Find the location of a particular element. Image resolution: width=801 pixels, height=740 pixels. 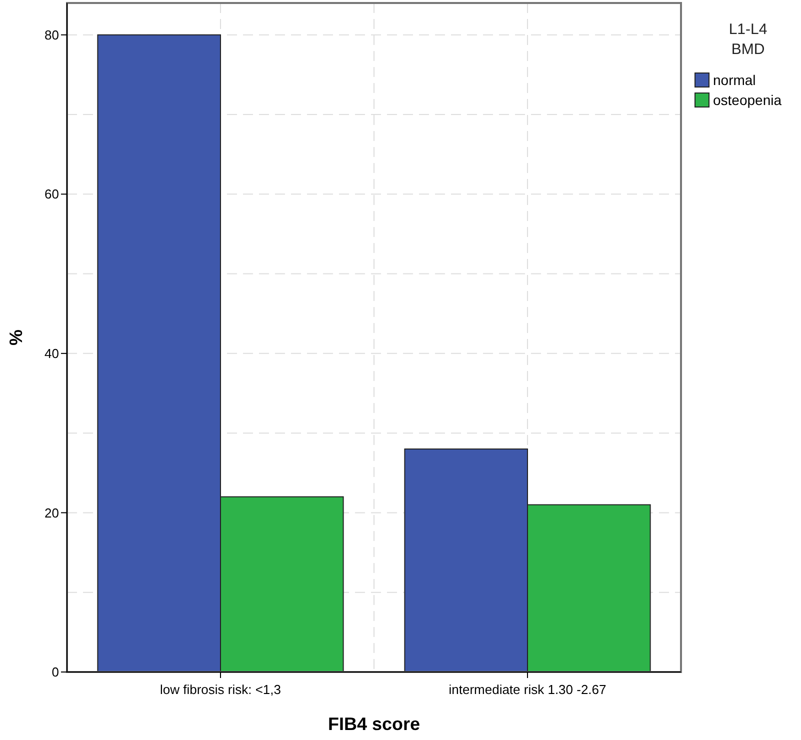

y-tick-label: 60 is located at coordinates (51, 194).